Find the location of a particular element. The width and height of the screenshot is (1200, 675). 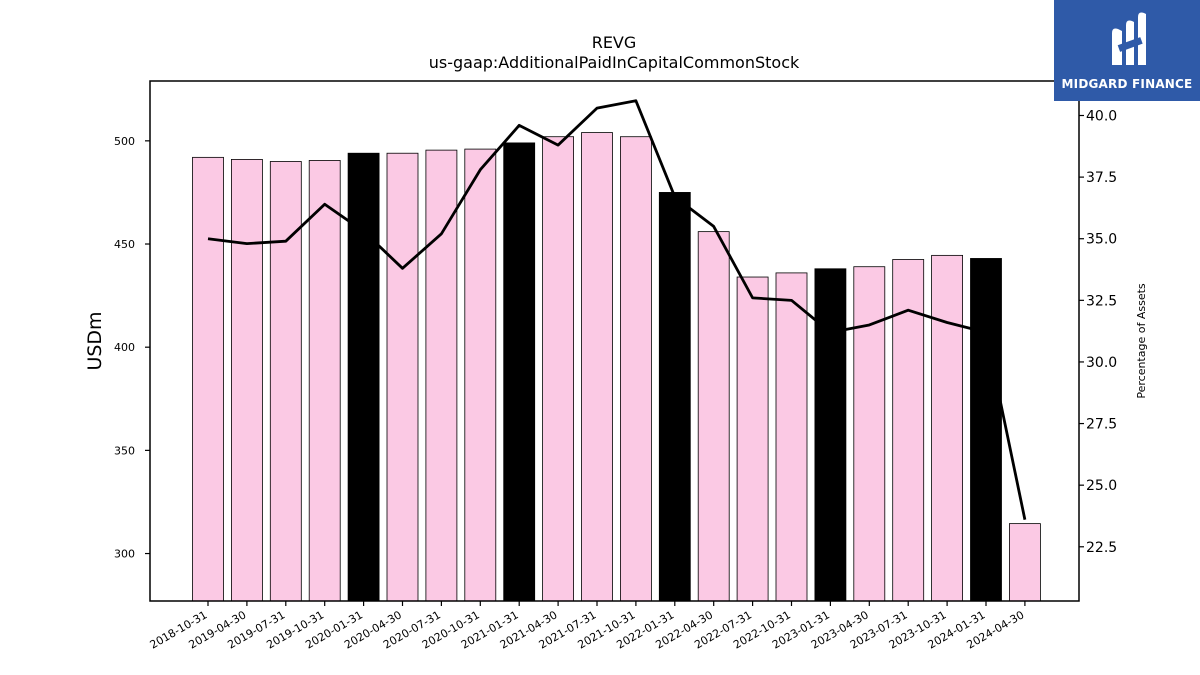

midgard-logo-icon is located at coordinates (1129, 38).